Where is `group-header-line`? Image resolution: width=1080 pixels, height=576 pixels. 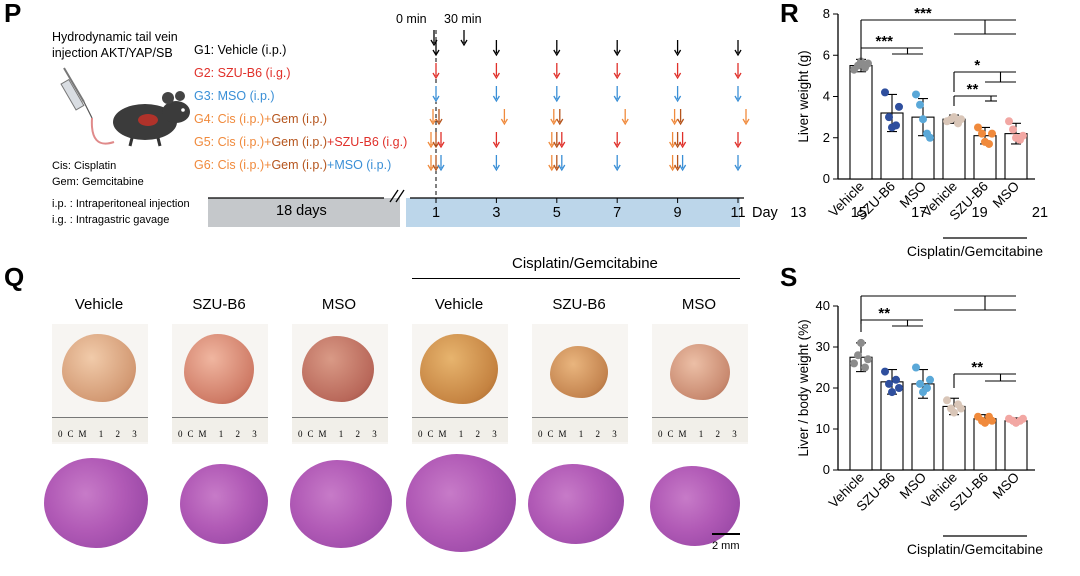
group-header-line is located at coordinates (576, 278).